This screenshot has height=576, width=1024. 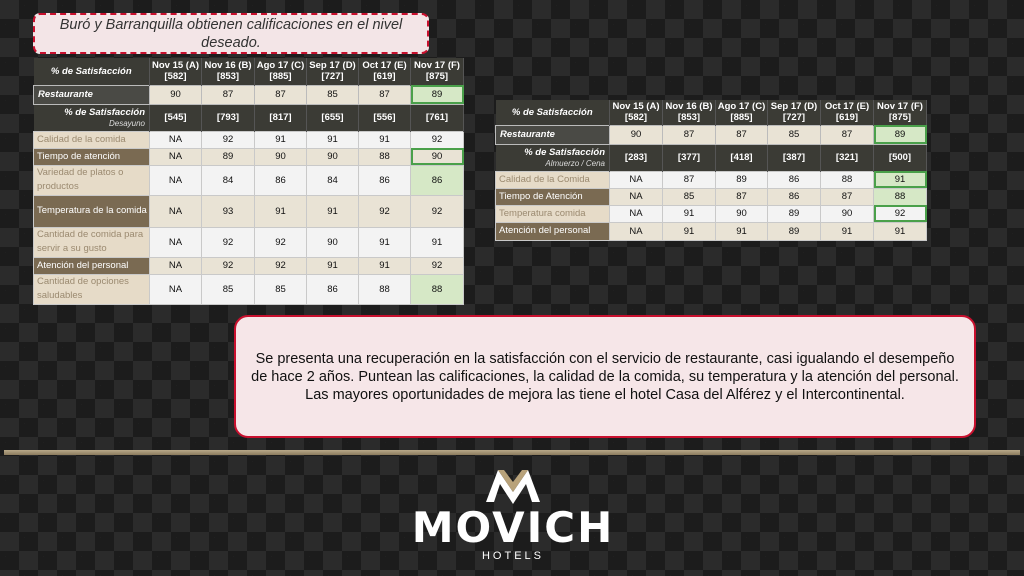 I want to click on sample-size: [793], so click(x=228, y=117).